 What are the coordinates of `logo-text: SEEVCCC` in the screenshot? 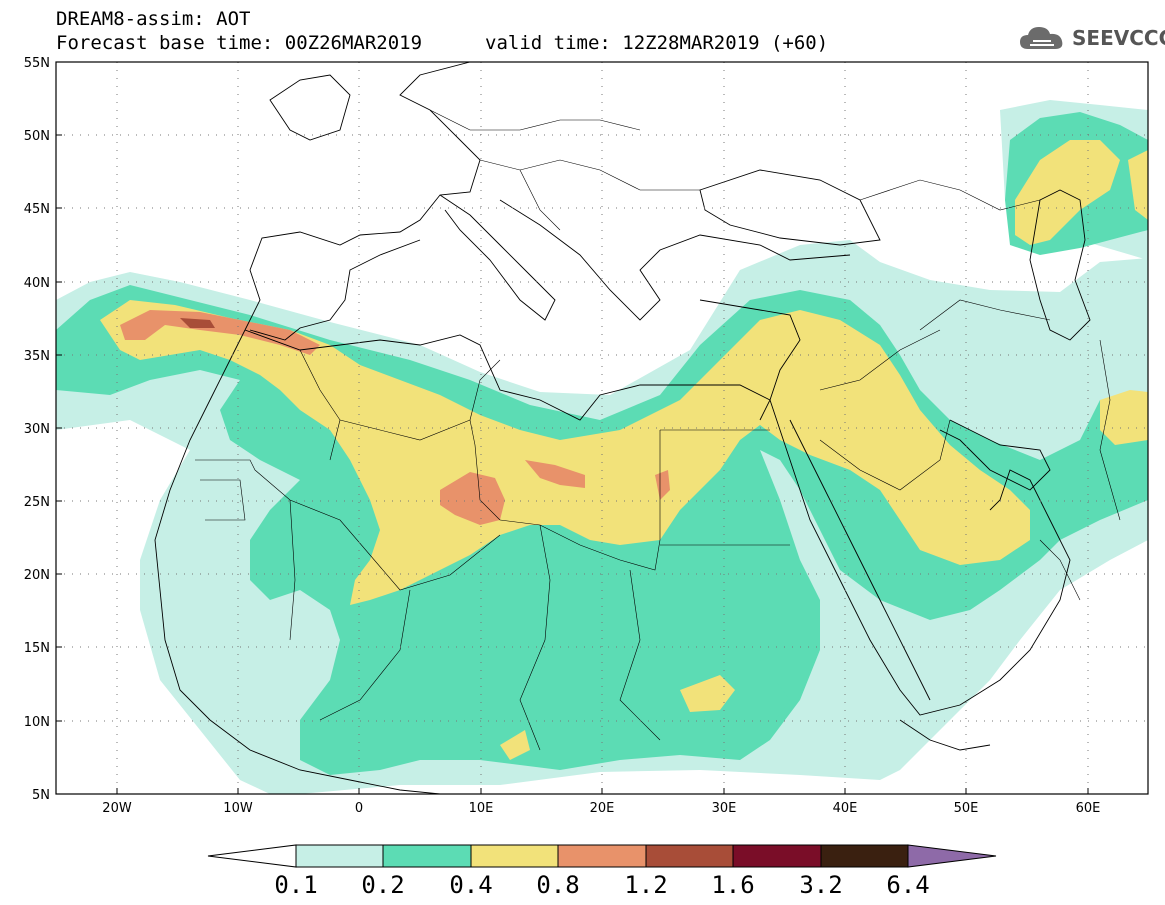 It's located at (1118, 38).